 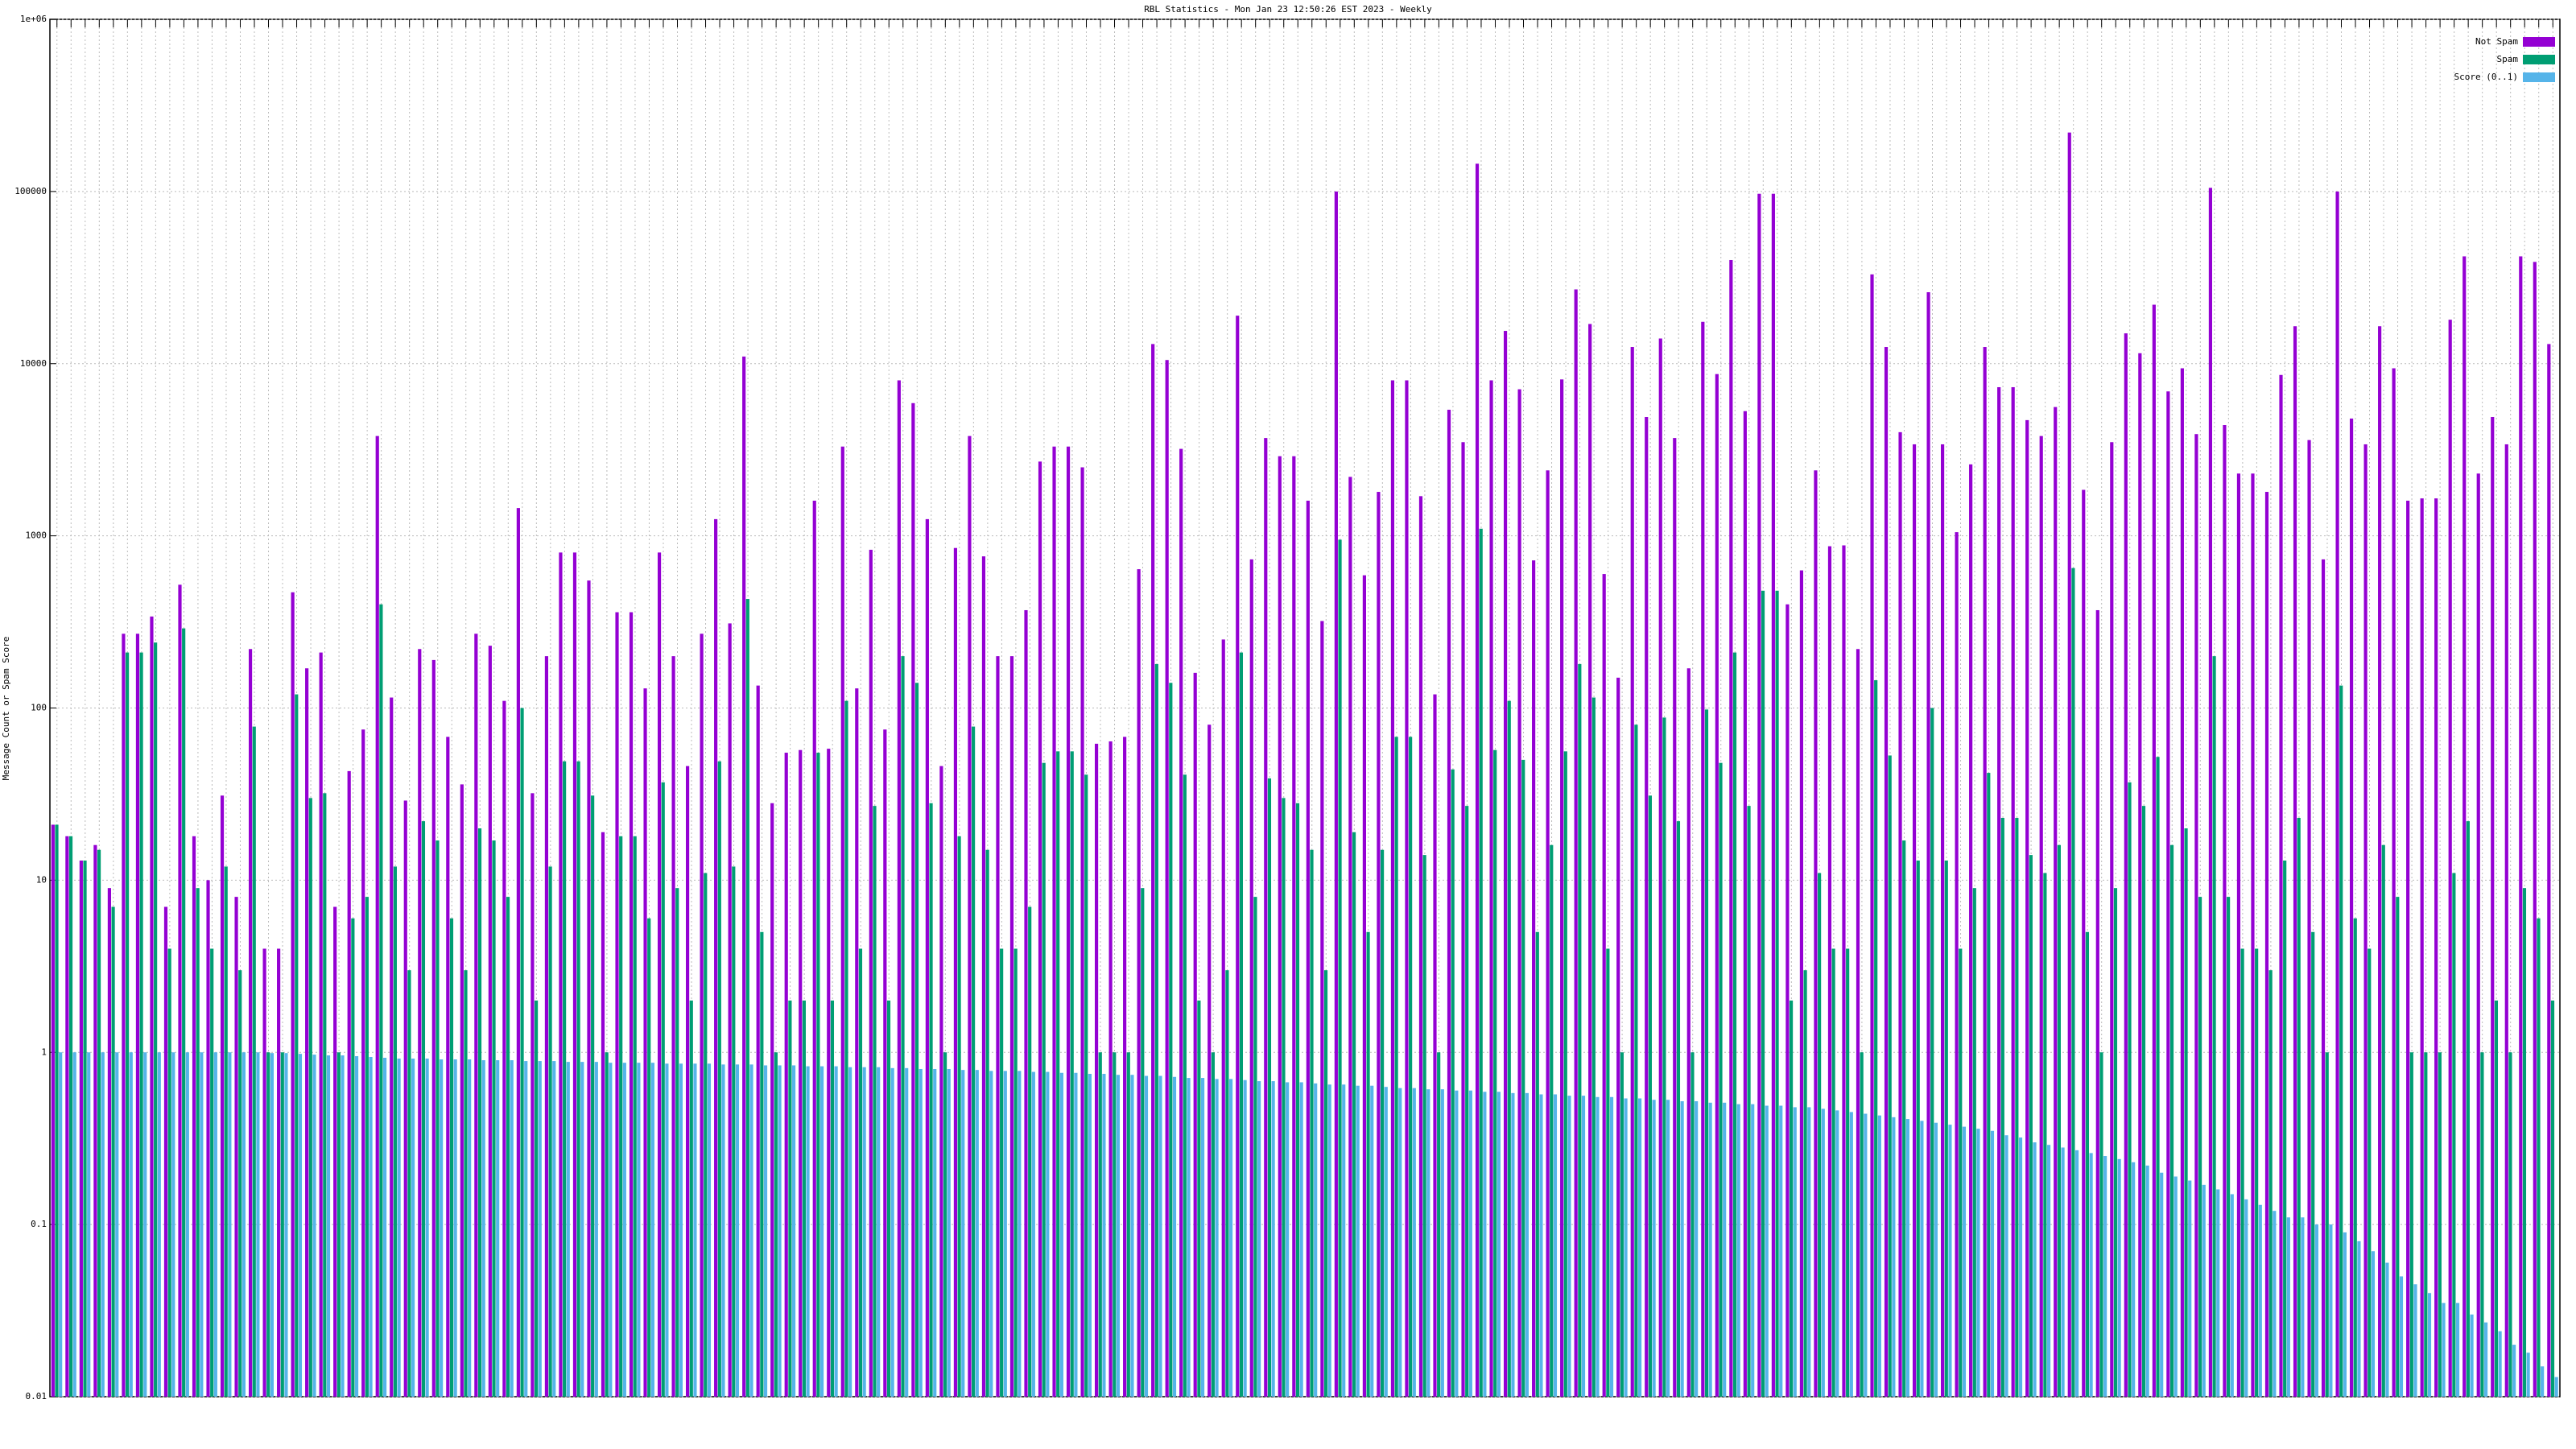 What do you see at coordinates (44, 1051) in the screenshot?
I see `y-tick-label: 1` at bounding box center [44, 1051].